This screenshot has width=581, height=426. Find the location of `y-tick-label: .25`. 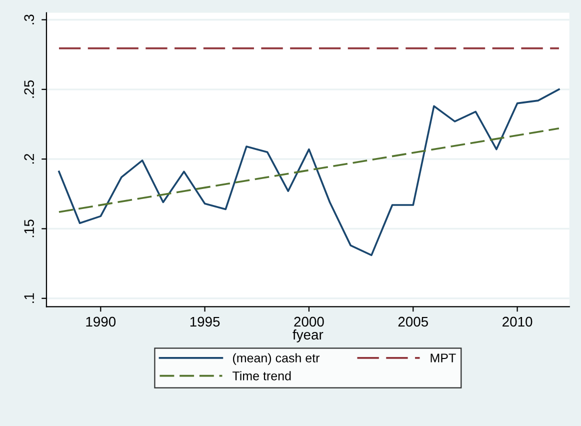

y-tick-label: .25 is located at coordinates (29, 89).